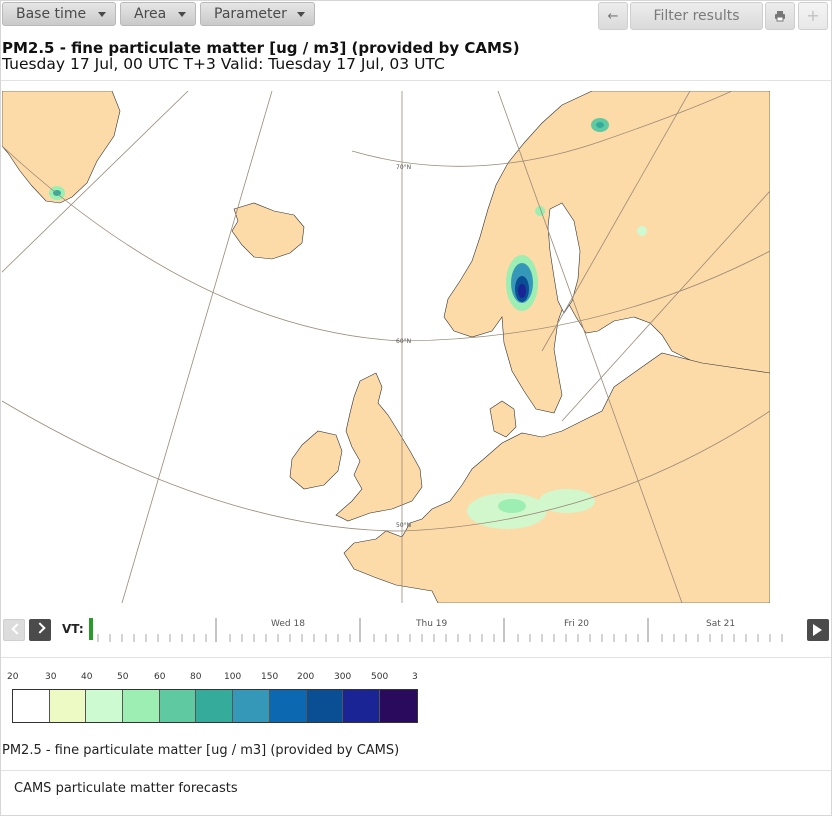  What do you see at coordinates (380, 677) in the screenshot?
I see `legend-label: 500` at bounding box center [380, 677].